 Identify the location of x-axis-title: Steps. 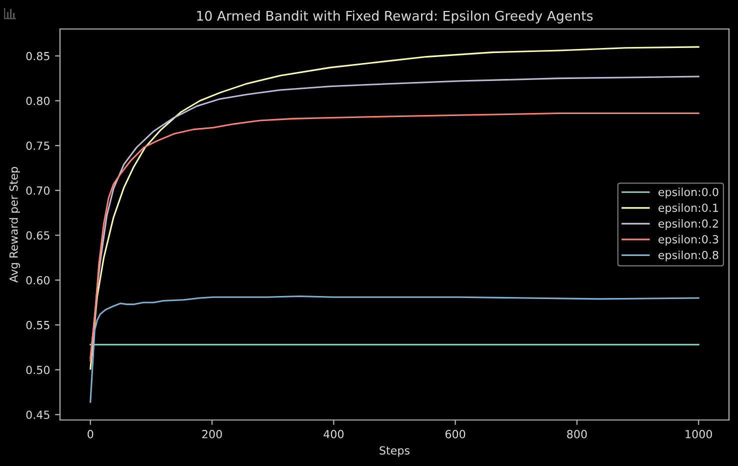
(395, 451).